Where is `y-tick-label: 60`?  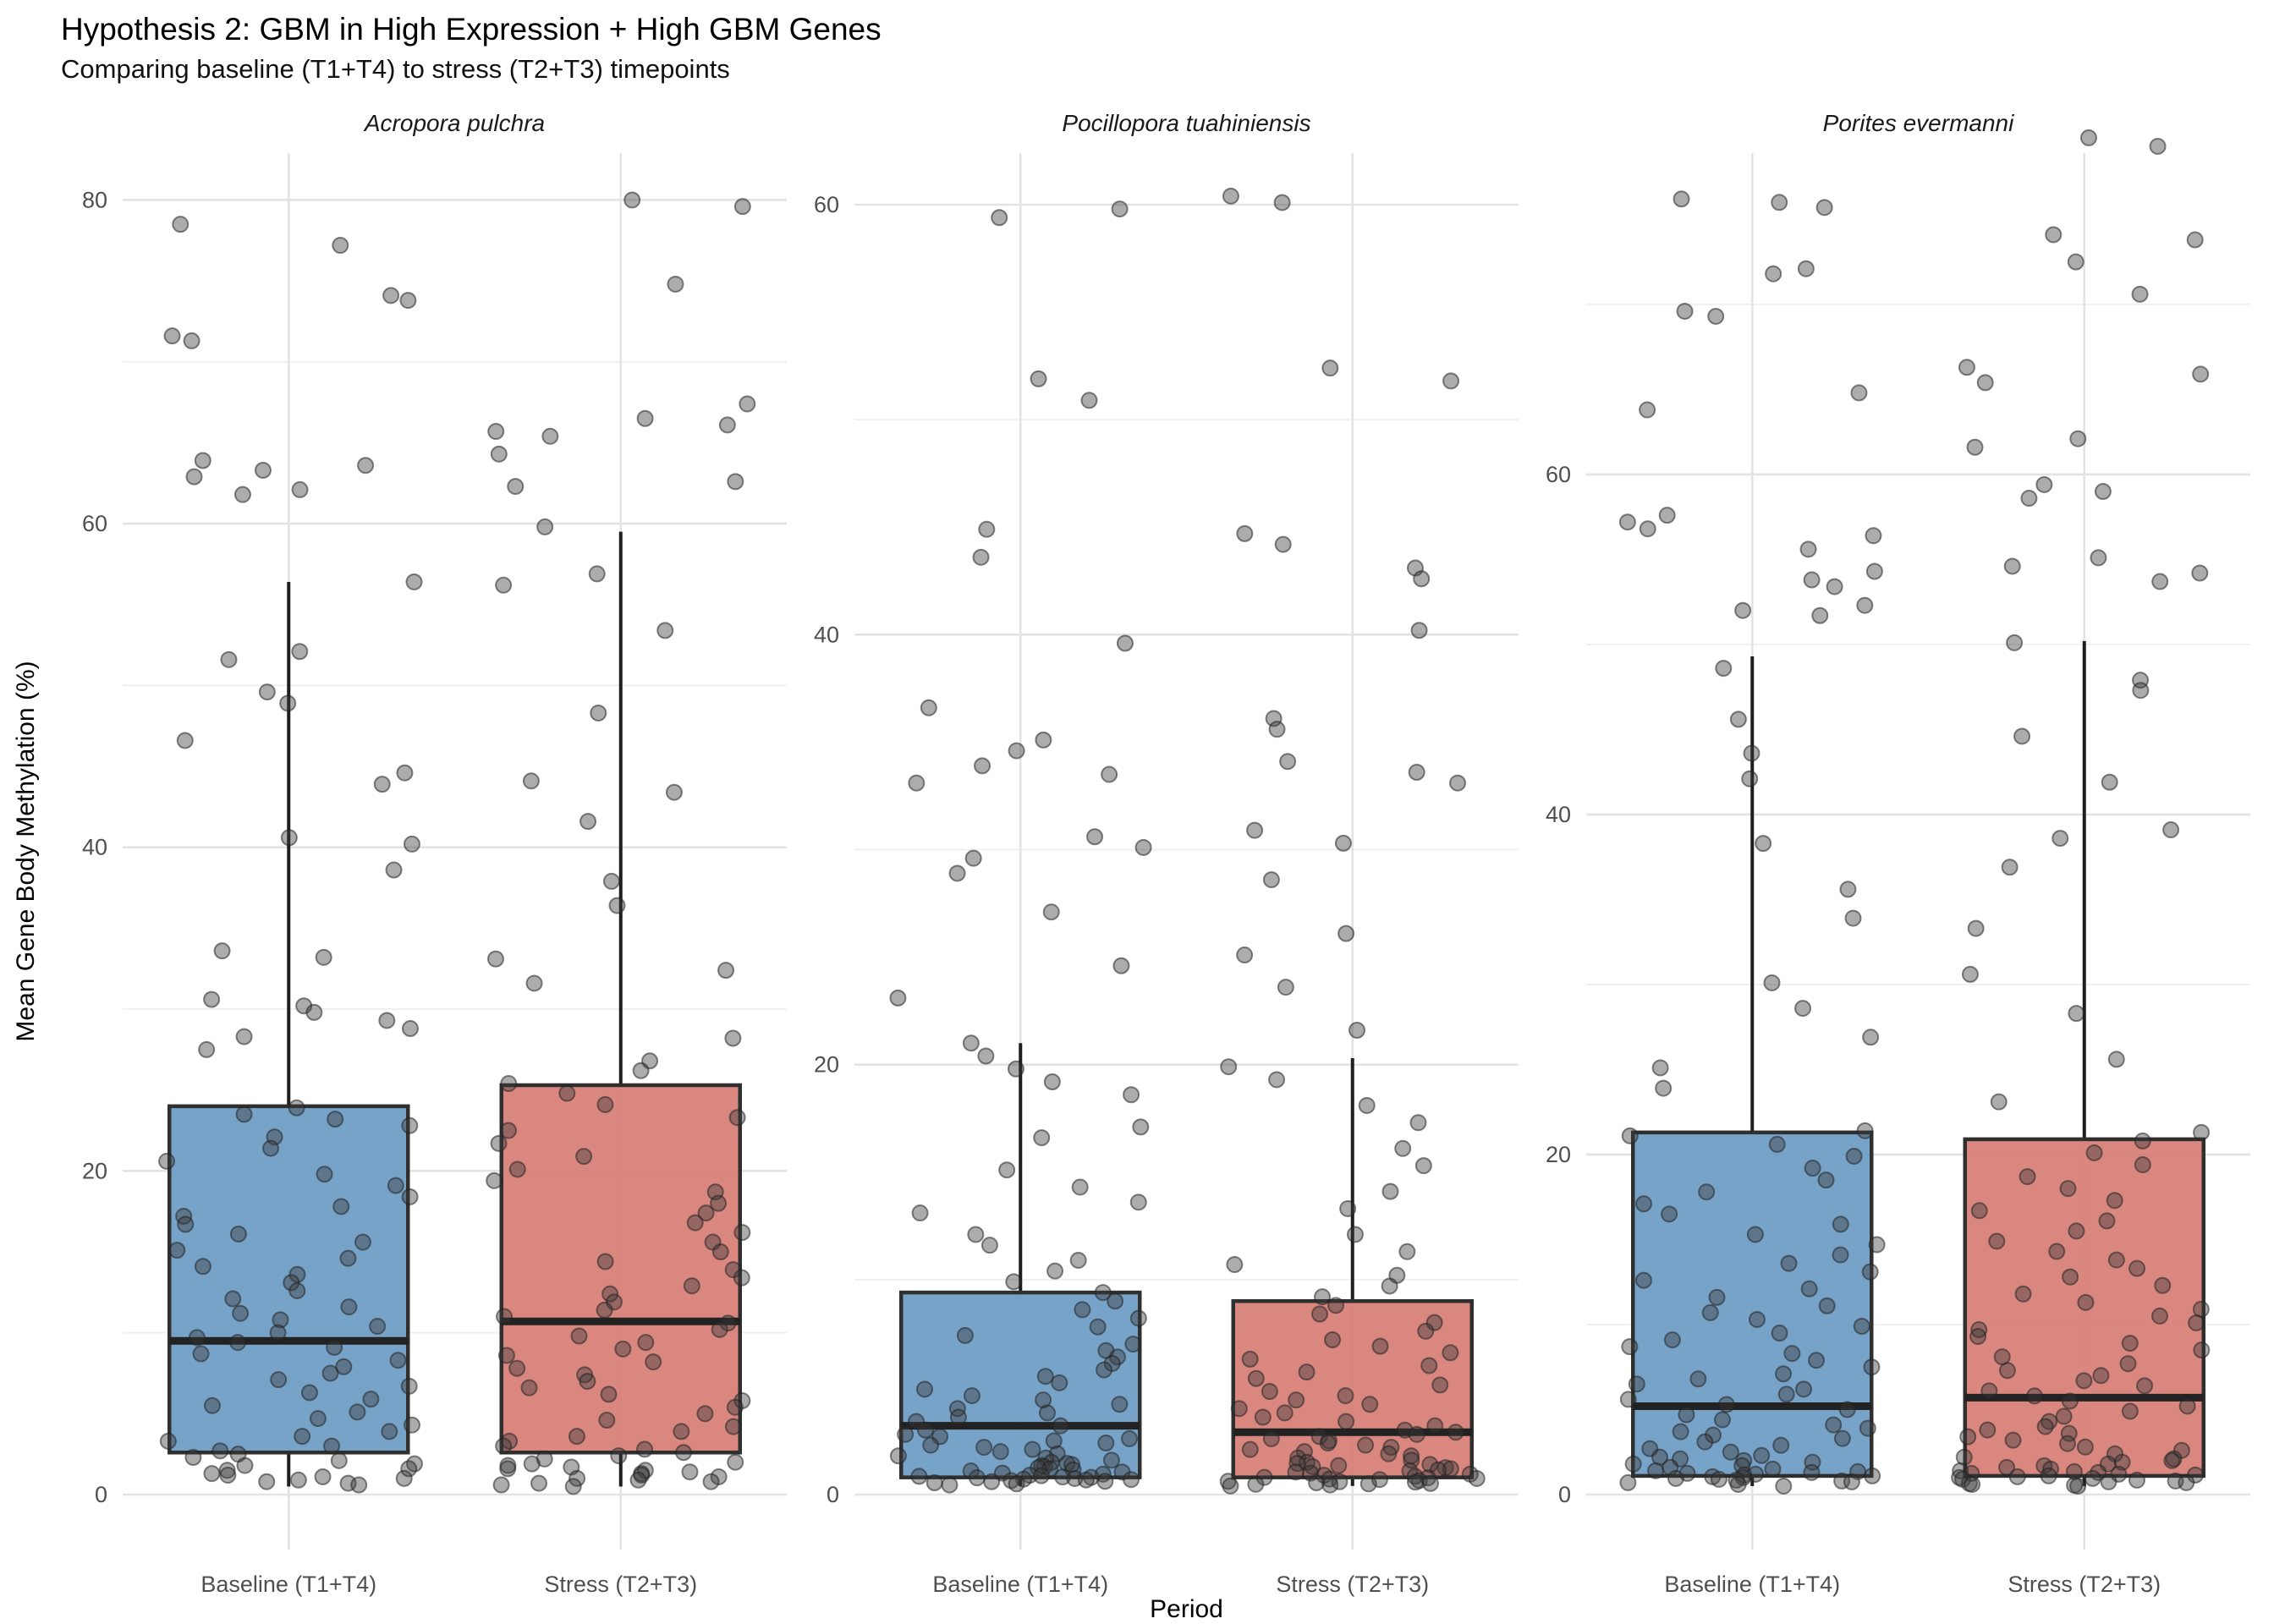 y-tick-label: 60 is located at coordinates (94, 523).